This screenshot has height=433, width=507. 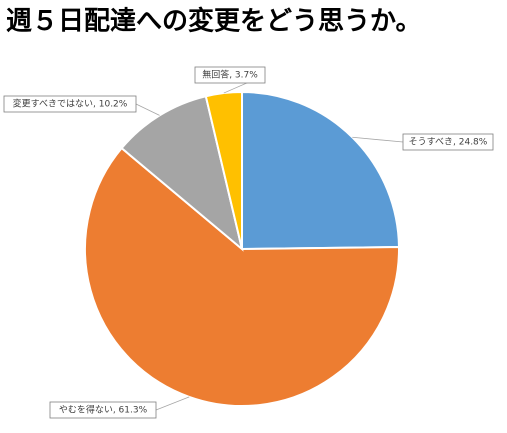 I want to click on data-label: そうすべき, 24.8%, so click(x=448, y=142).